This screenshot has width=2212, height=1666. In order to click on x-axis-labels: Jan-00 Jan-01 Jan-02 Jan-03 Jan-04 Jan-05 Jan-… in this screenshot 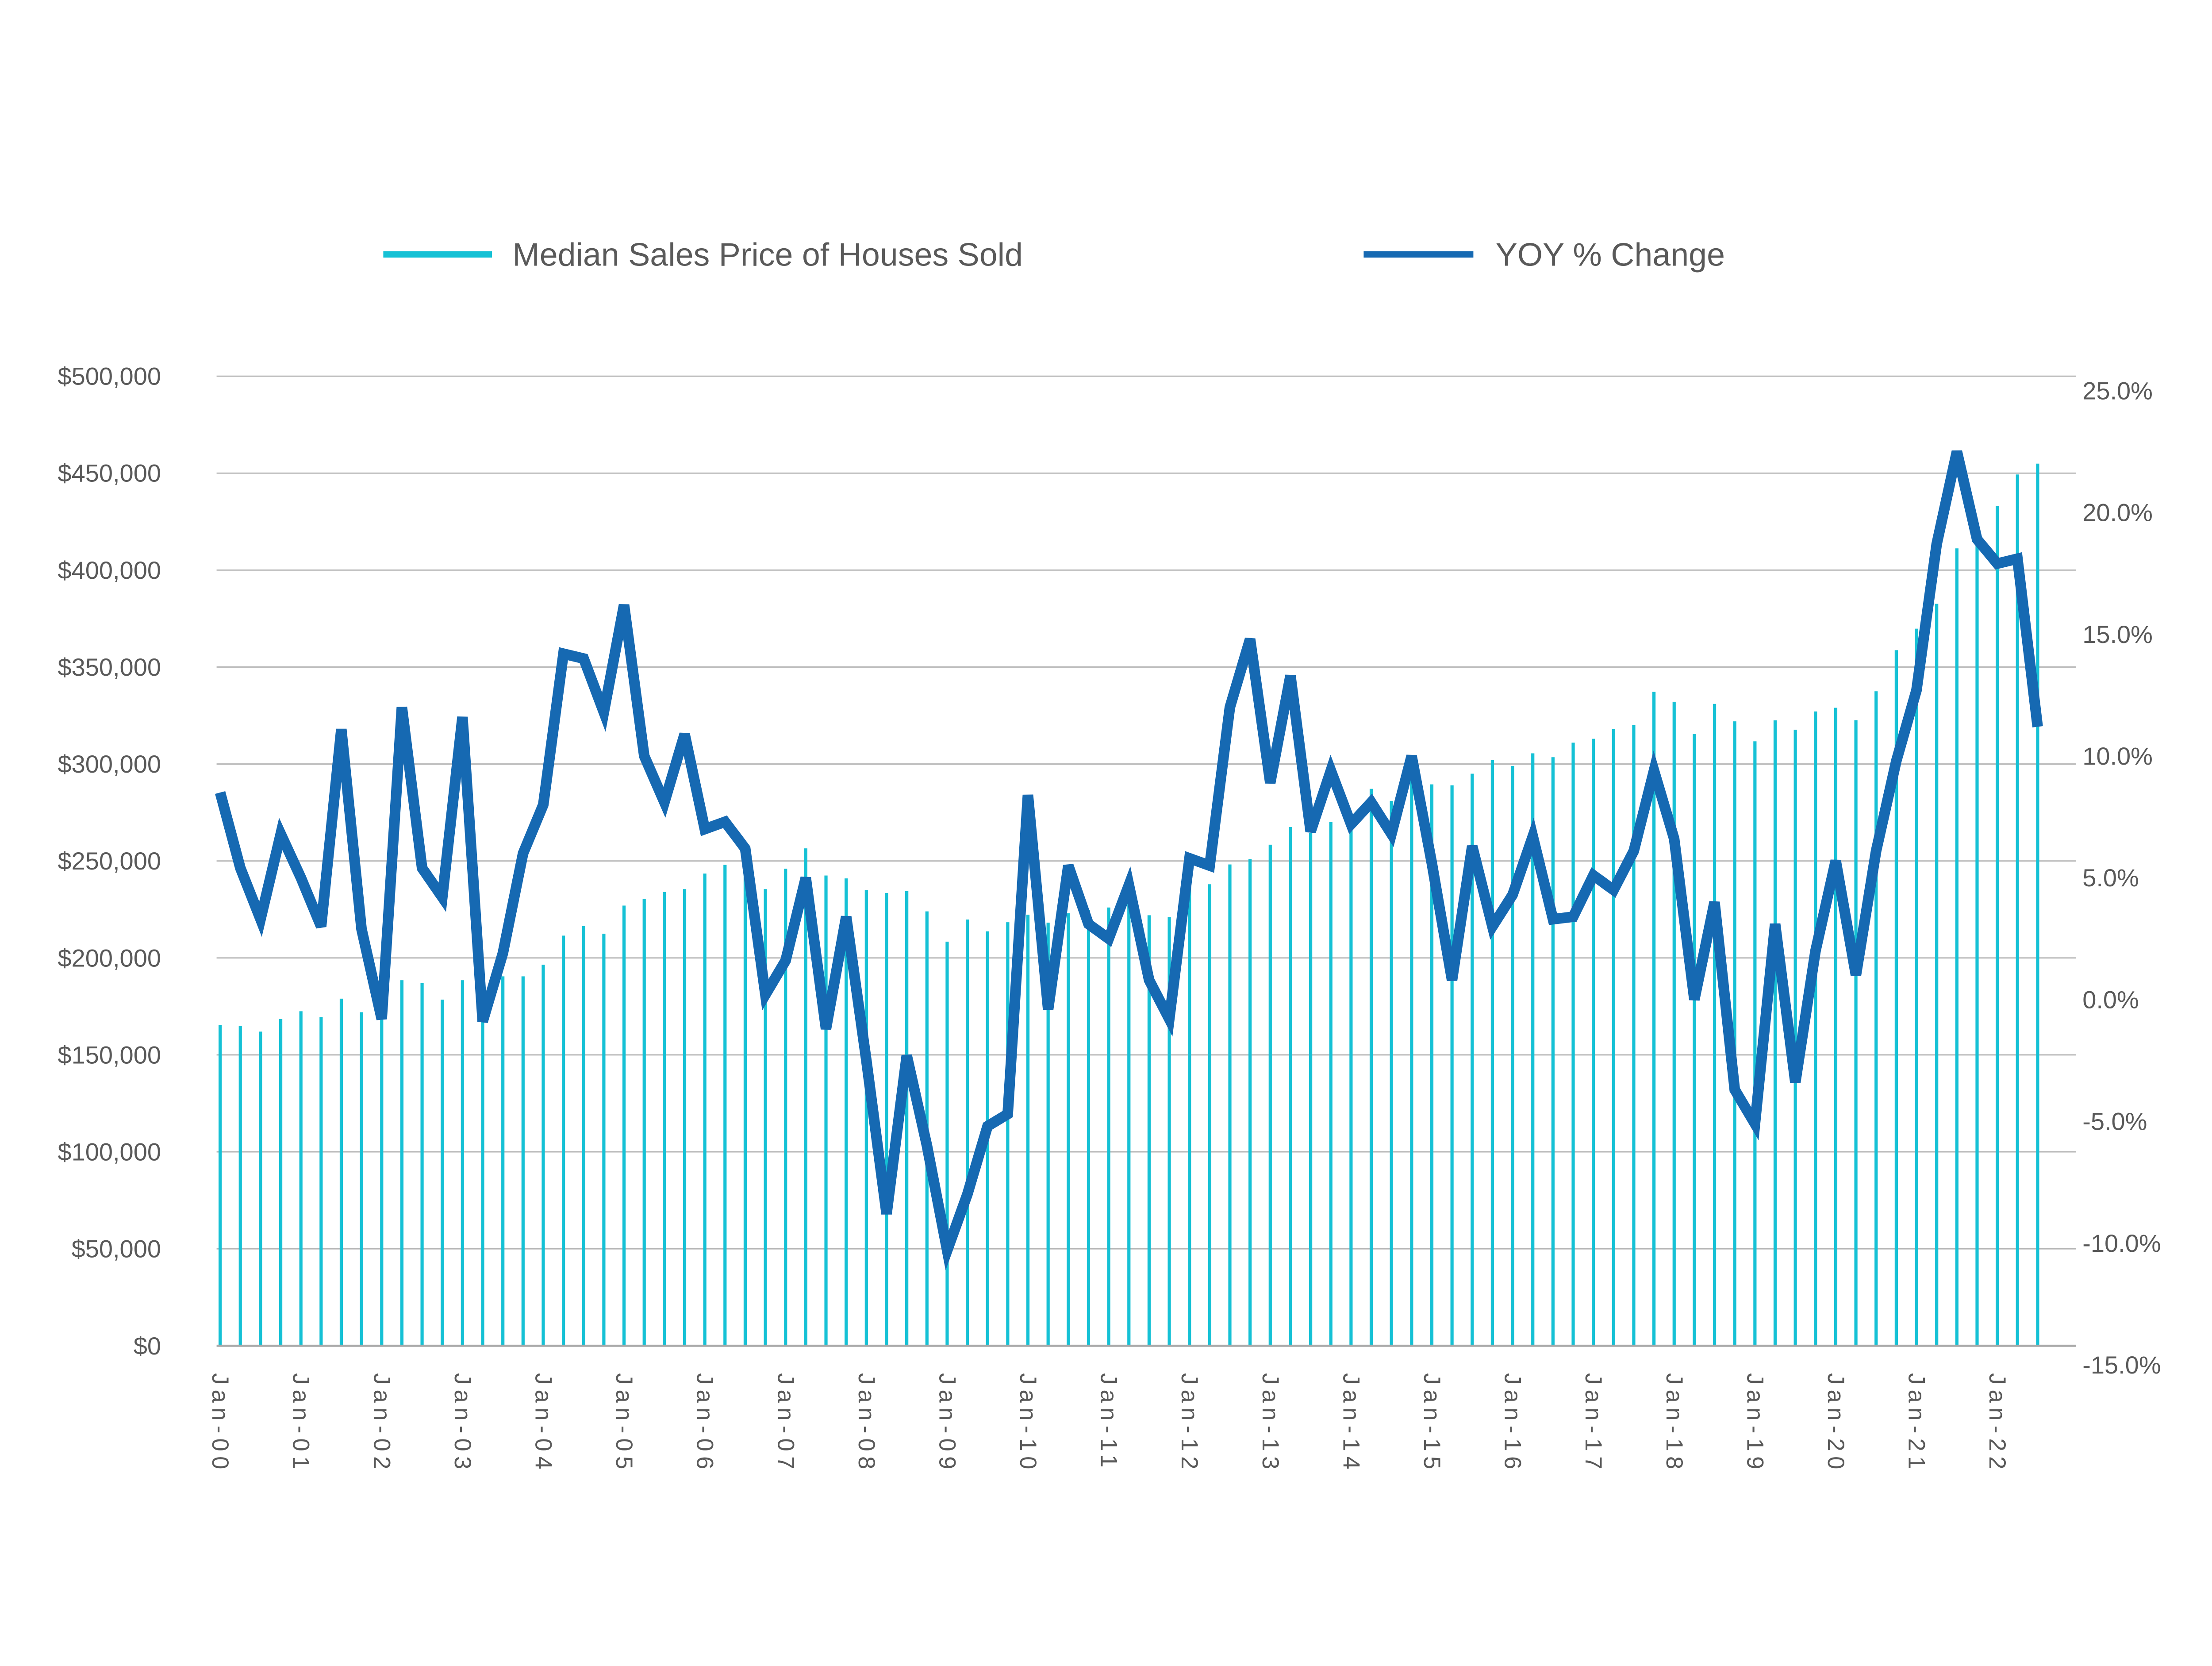, I will do `click(1109, 1423)`.